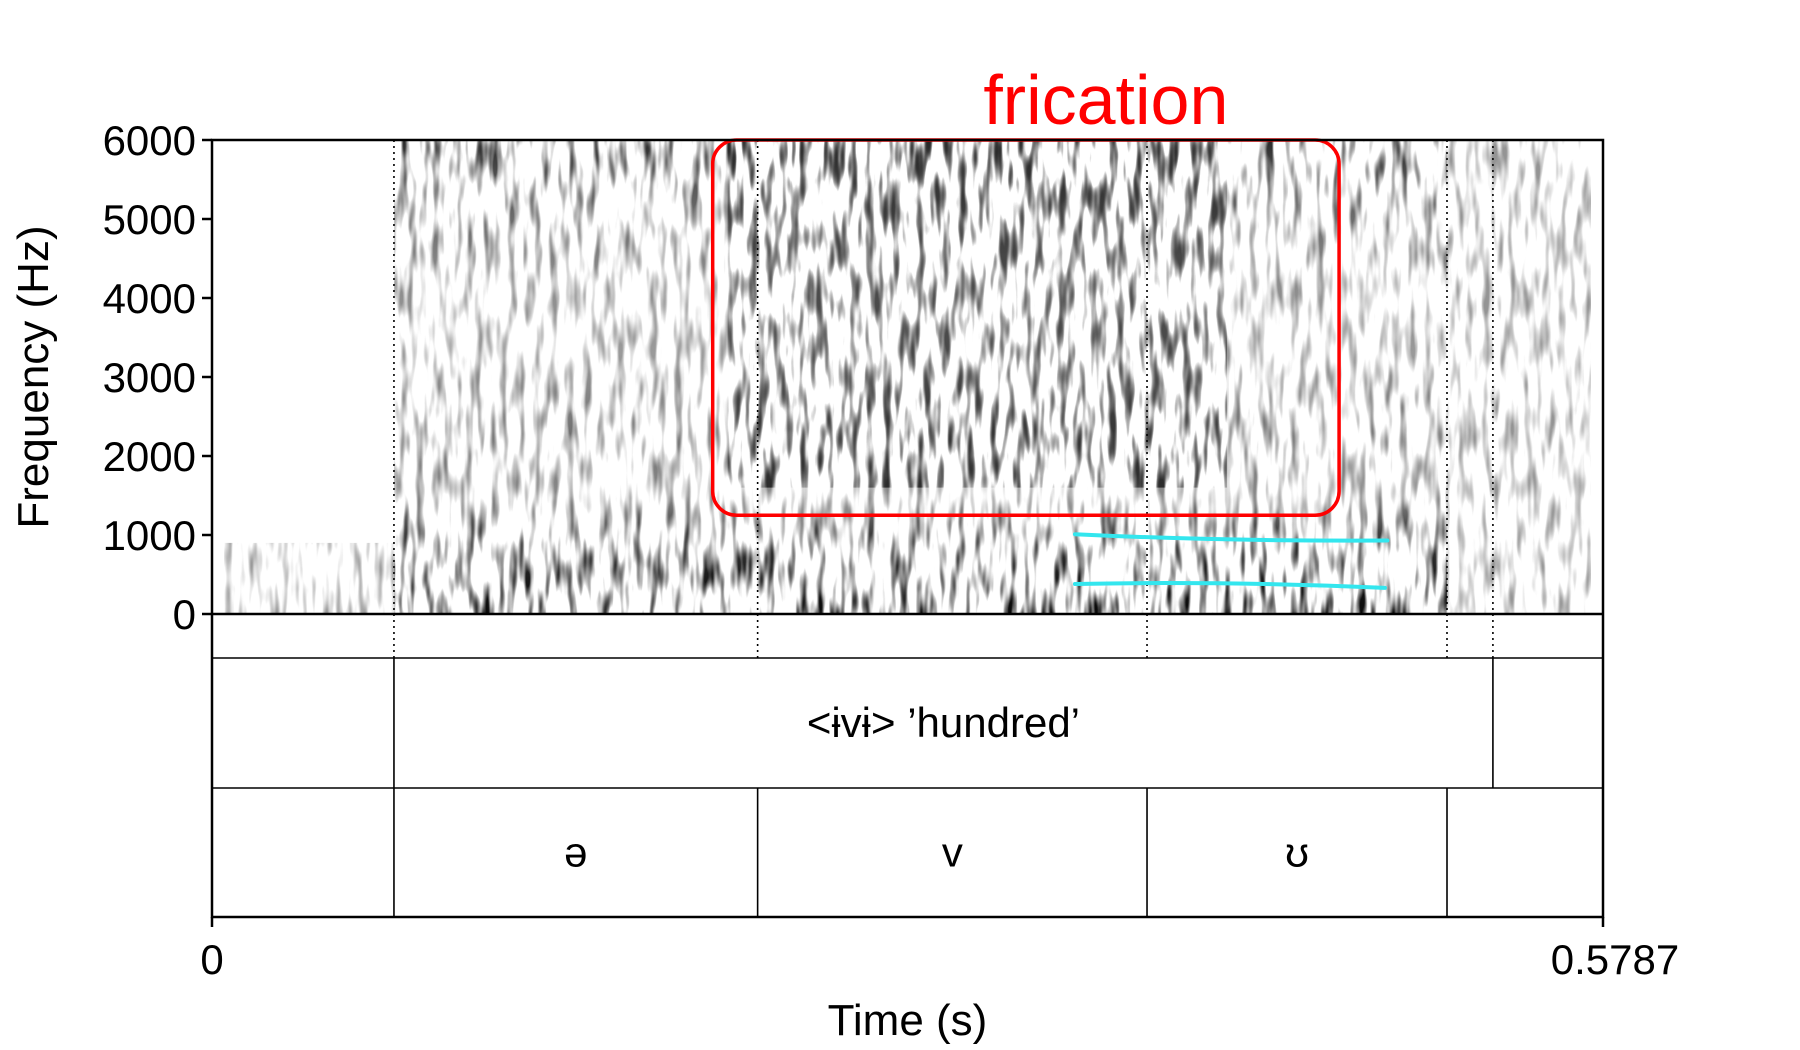 This screenshot has width=1800, height=1050. Describe the element at coordinates (149, 298) in the screenshot. I see `y-tick-label-4: 4000` at that location.